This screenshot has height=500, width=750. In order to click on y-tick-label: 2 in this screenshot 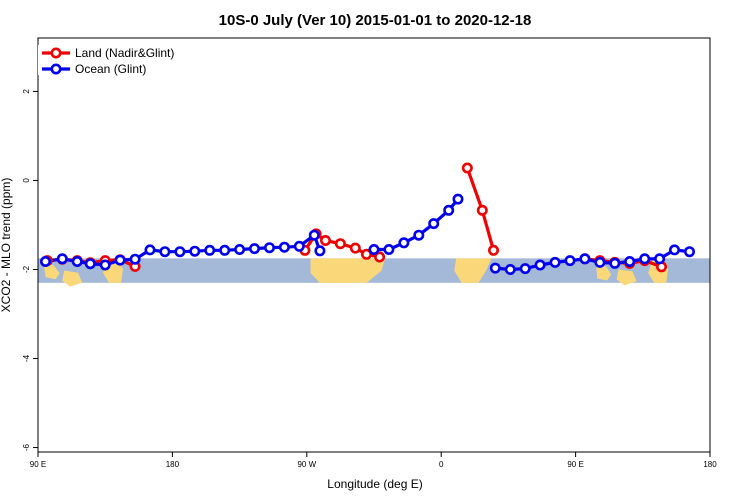, I will do `click(26, 91)`.